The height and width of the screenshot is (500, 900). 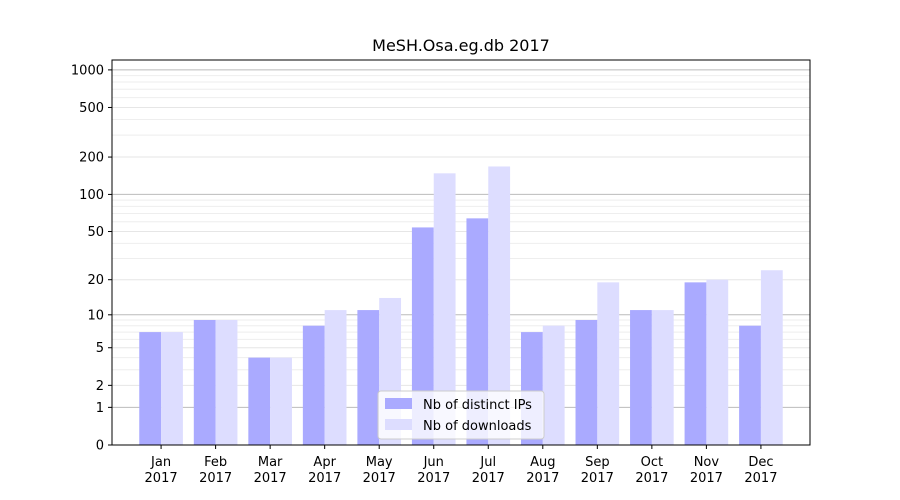 What do you see at coordinates (608, 363) in the screenshot?
I see `bar-downloads-sep` at bounding box center [608, 363].